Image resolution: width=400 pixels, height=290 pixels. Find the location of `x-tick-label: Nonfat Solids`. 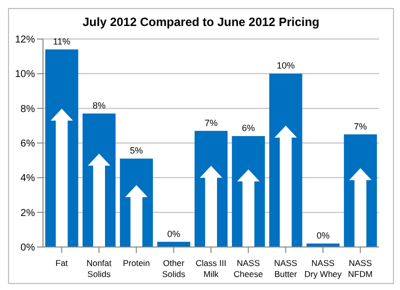

x-tick-label: Nonfat Solids is located at coordinates (99, 268).